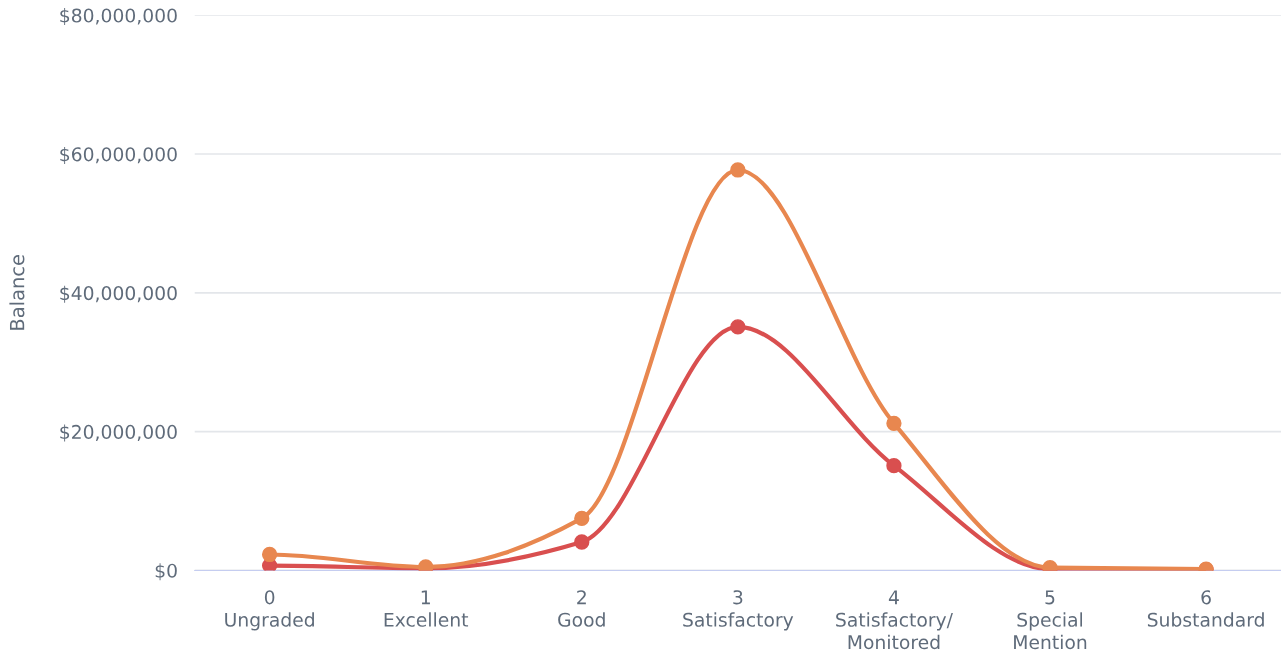  I want to click on y-tick-label: $0, so click(166, 572).